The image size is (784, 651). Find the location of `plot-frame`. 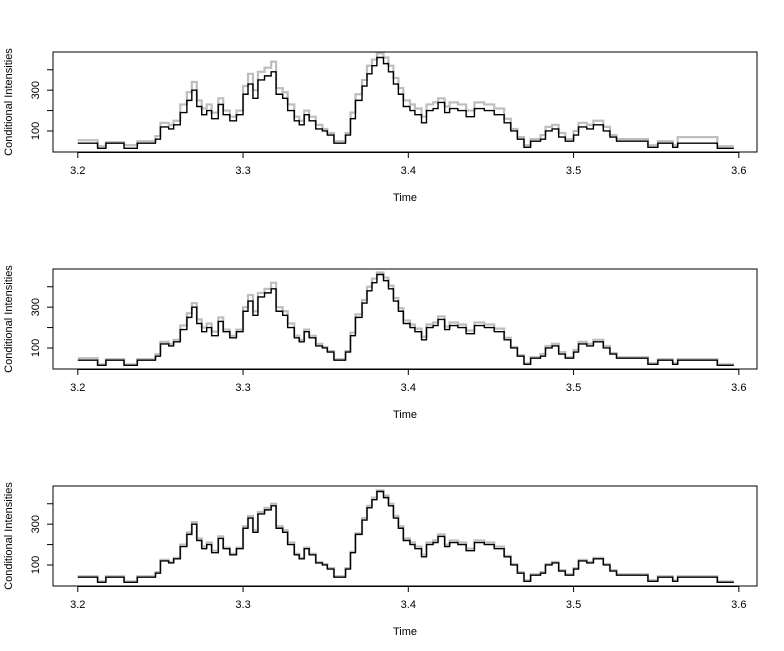

plot-frame is located at coordinates (405, 536).